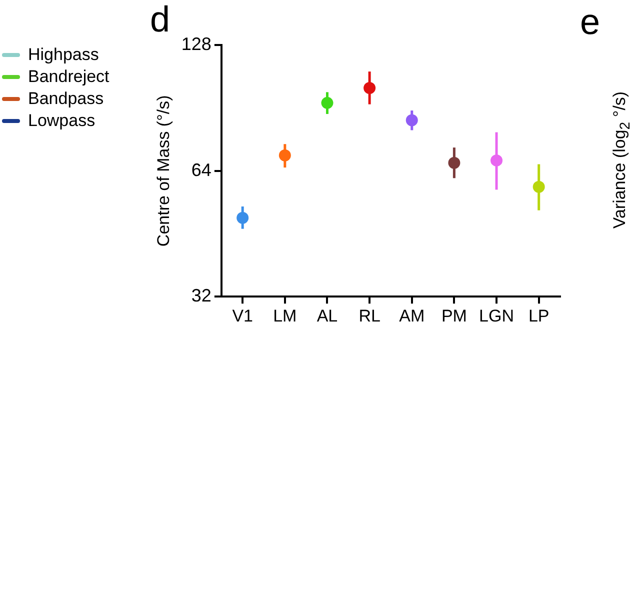  Describe the element at coordinates (412, 316) in the screenshot. I see `x-tick-label: AM` at that location.